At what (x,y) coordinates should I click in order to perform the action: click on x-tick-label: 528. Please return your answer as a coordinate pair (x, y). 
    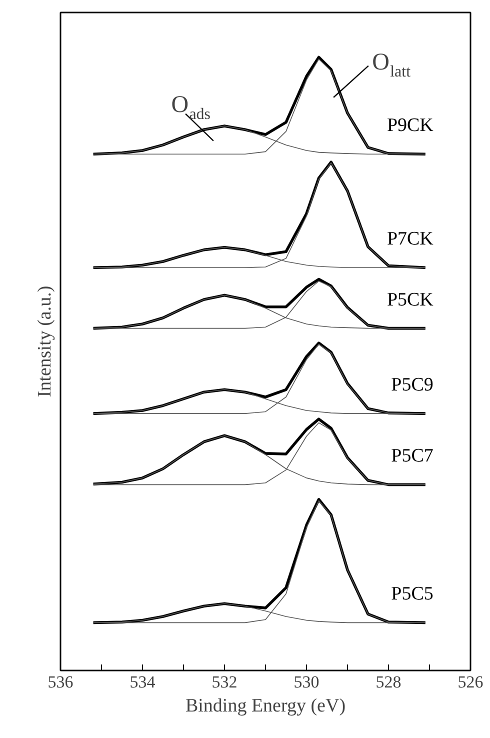
    Looking at the image, I should click on (389, 682).